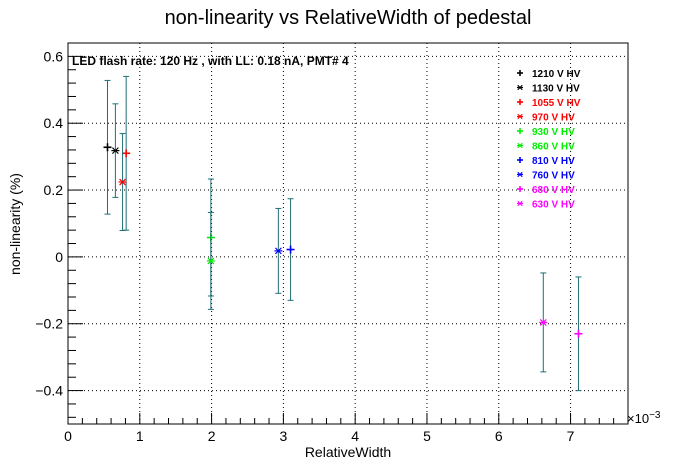 Image resolution: width=696 pixels, height=472 pixels. I want to click on legend-entry: 680 V HV, so click(546, 190).